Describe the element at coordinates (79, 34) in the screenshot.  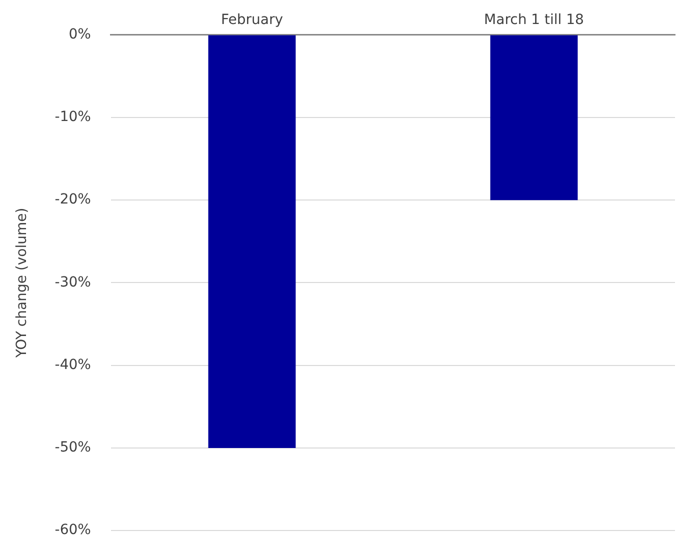
I see `y-tick-label: 0%` at that location.